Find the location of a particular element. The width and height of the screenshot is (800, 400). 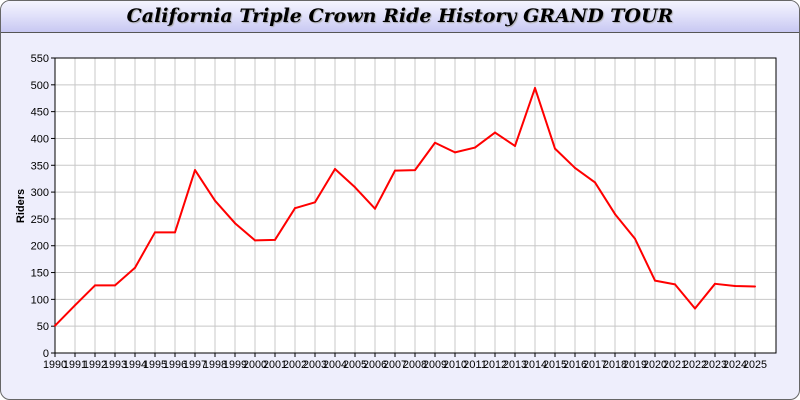

y-axis-ticks: 0 50 100 150 200 250 300 350 400 450 500 550 is located at coordinates (43, 206).